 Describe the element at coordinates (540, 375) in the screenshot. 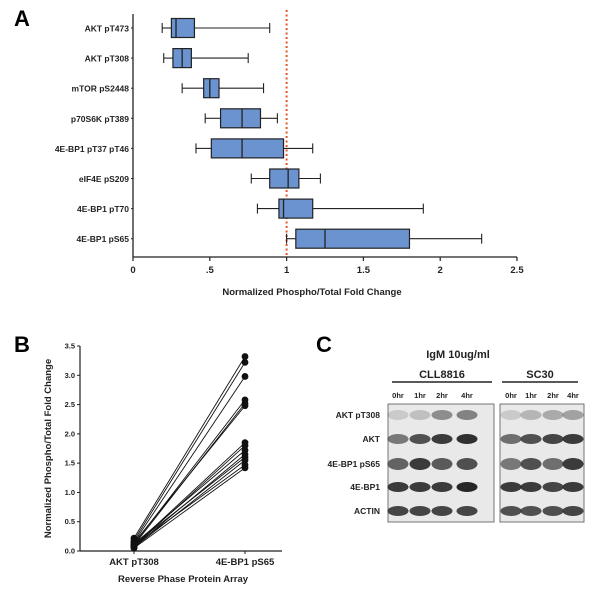

I see `blot-group-label: SC30` at that location.